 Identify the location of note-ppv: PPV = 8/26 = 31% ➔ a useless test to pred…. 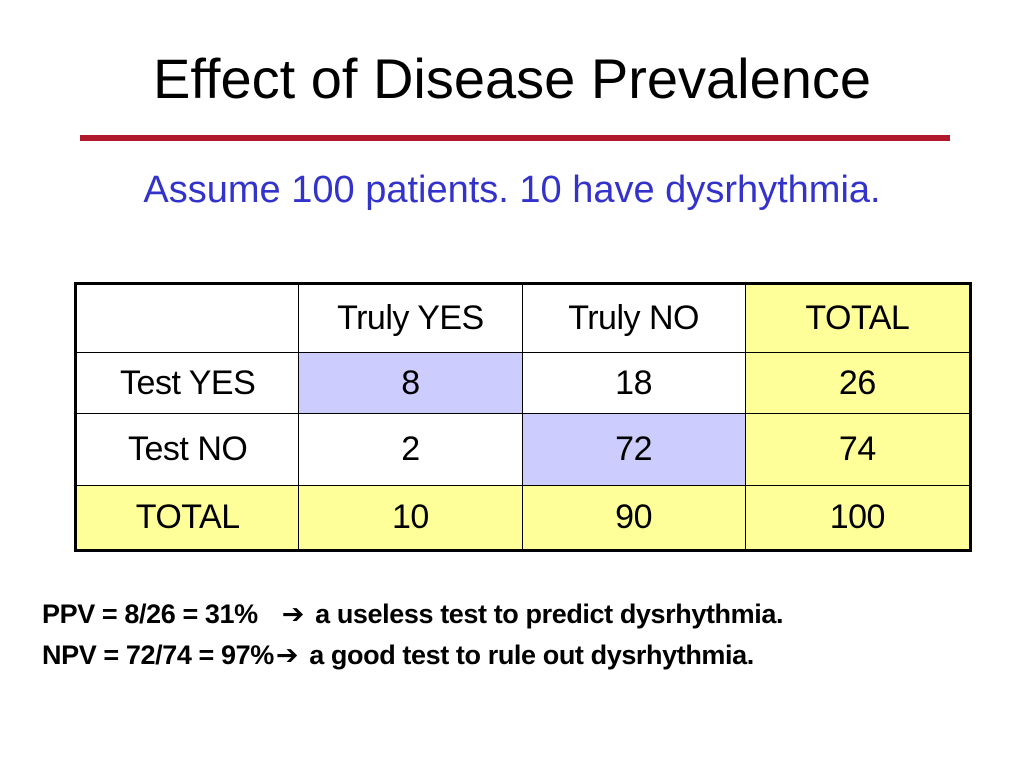
(412, 614).